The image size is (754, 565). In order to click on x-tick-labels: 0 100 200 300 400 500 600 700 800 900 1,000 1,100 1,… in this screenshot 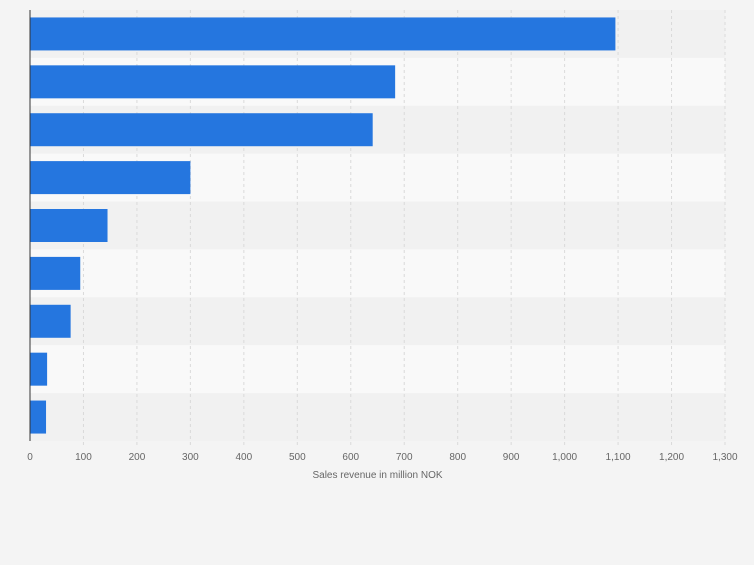, I will do `click(382, 457)`.